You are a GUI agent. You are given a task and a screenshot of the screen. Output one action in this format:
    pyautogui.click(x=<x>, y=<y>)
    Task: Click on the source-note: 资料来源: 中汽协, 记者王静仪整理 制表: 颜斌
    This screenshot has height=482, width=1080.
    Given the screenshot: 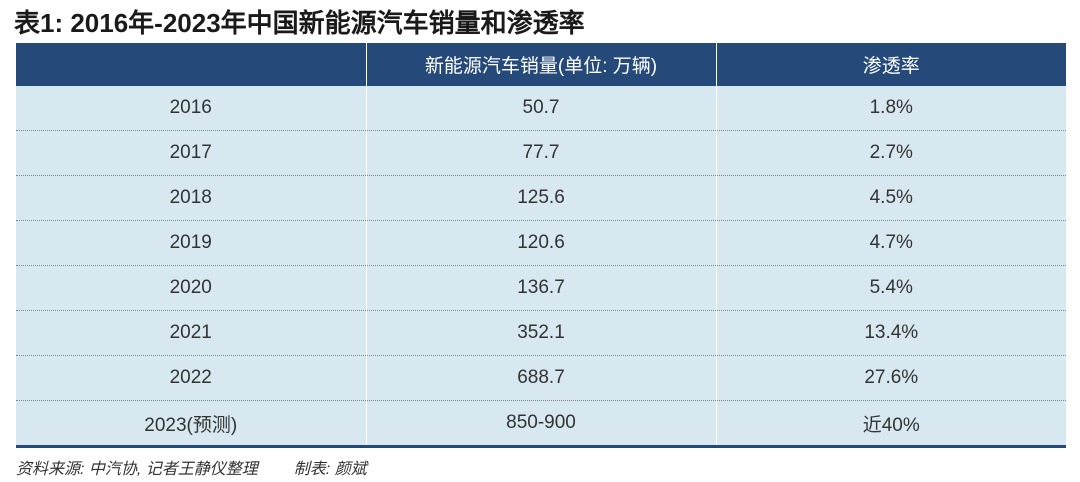 What is the action you would take?
    pyautogui.click(x=191, y=467)
    